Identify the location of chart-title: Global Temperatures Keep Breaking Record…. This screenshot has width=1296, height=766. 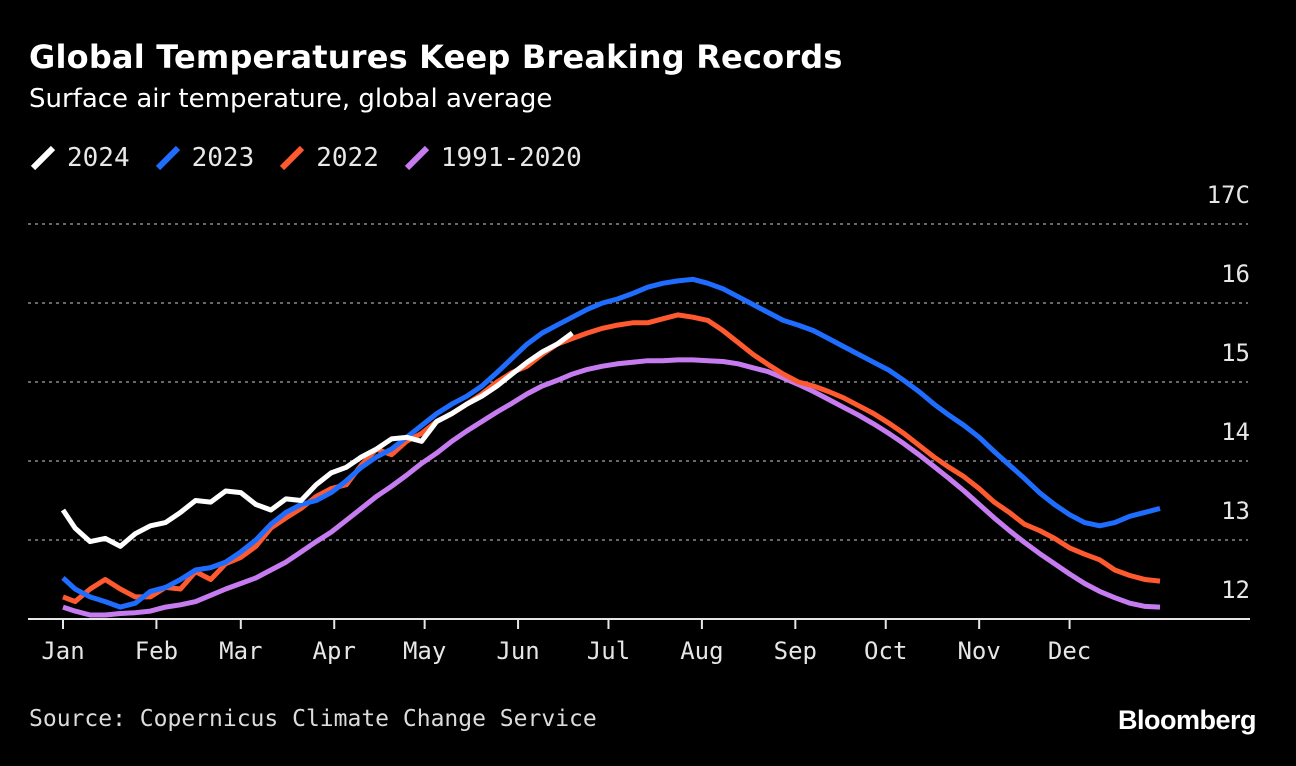
(436, 57).